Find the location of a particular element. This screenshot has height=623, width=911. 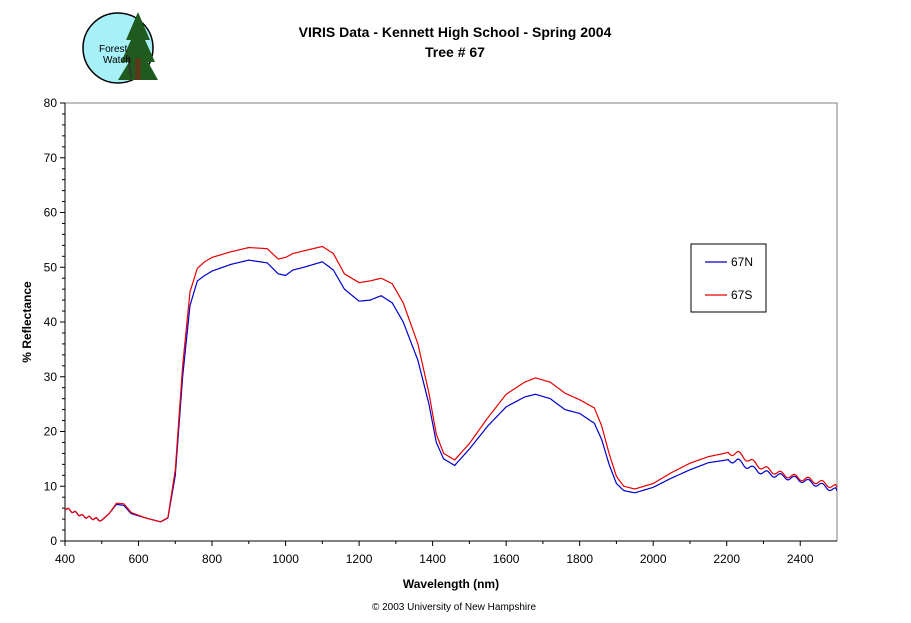

y-tick-label: 20 is located at coordinates (51, 432).